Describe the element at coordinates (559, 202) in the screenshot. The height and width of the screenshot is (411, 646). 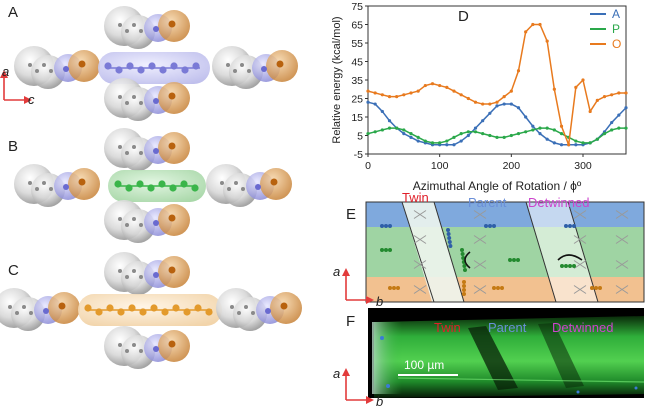
I see `detwinned-label-e: Detwinned` at that location.